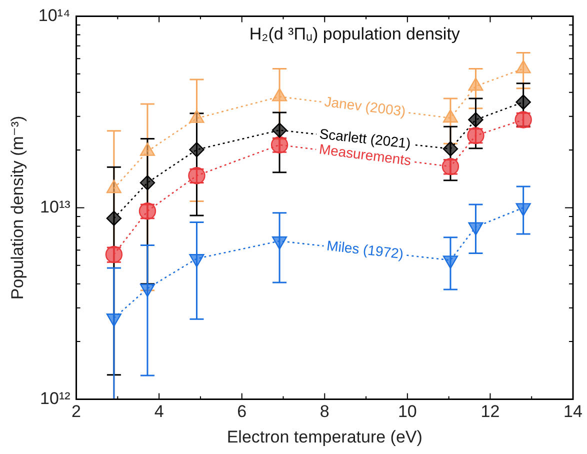  Describe the element at coordinates (77, 412) in the screenshot. I see `x-tick-label: 2` at that location.